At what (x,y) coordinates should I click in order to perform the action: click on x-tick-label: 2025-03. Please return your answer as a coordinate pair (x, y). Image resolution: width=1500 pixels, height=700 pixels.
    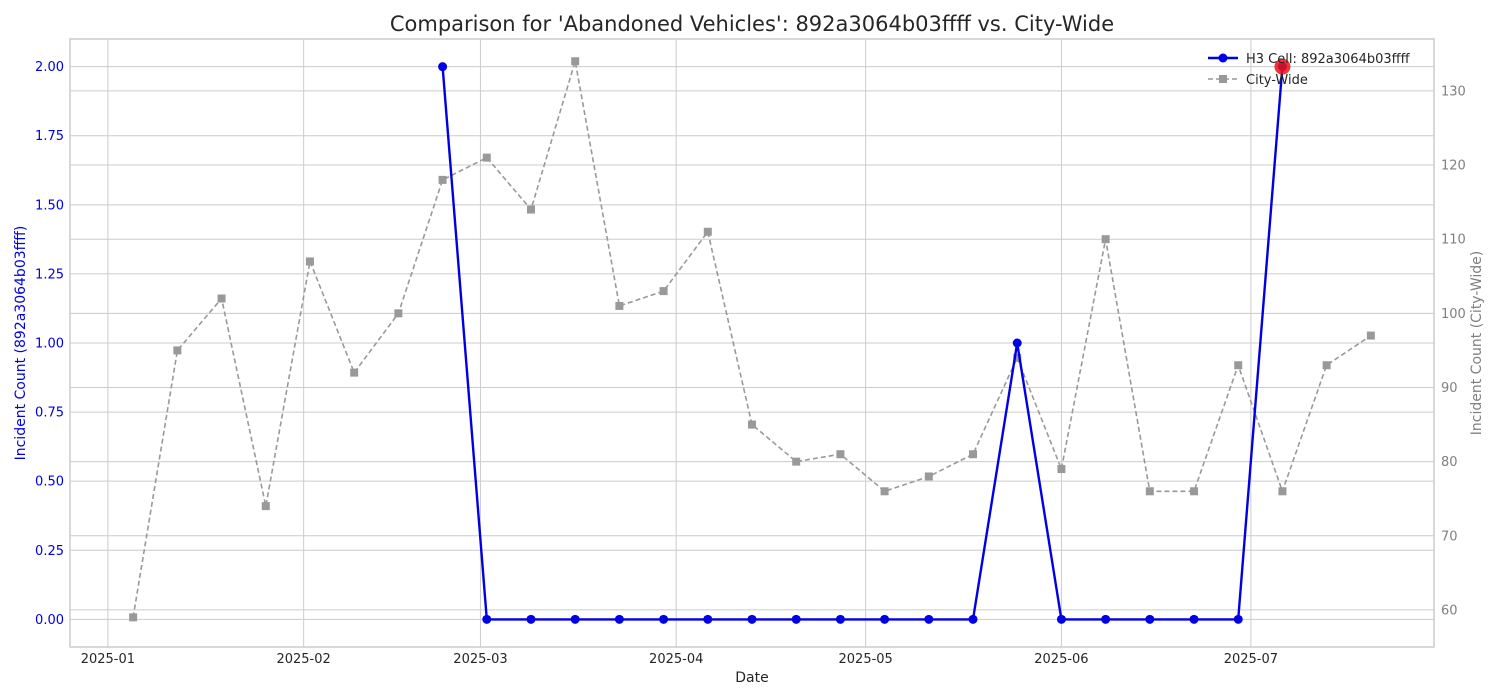
    Looking at the image, I should click on (480, 659).